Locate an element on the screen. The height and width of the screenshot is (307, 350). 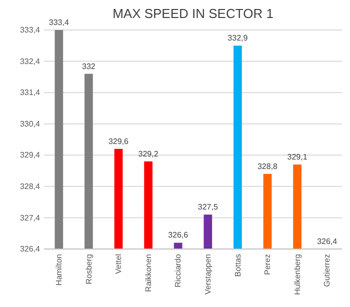
data-label: 329,6 is located at coordinates (119, 141).